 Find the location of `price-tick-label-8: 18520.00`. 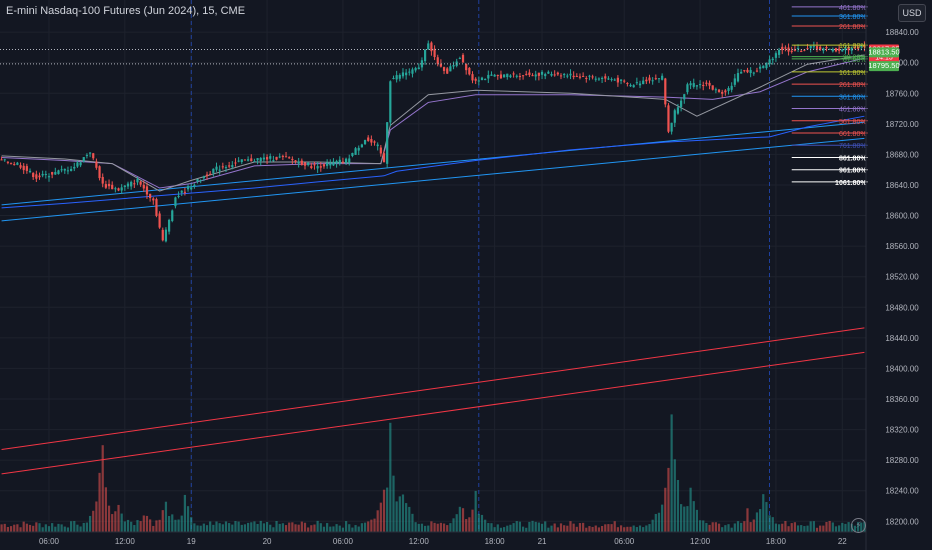

price-tick-label-8: 18520.00 is located at coordinates (902, 277).